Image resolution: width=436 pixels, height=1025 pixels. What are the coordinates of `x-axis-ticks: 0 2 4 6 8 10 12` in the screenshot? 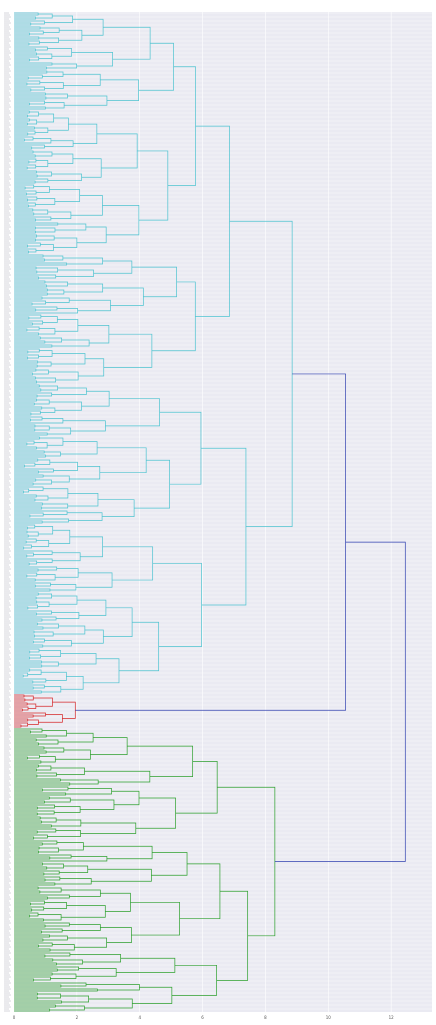 It's located at (203, 1017).